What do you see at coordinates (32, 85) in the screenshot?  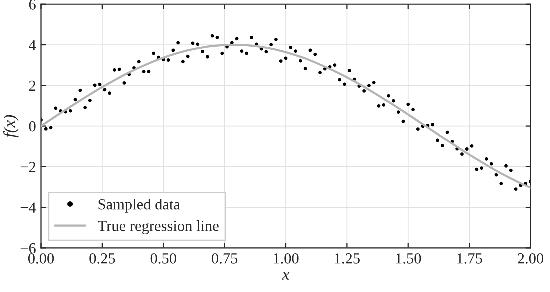 I see `y-tick-label: 2` at bounding box center [32, 85].